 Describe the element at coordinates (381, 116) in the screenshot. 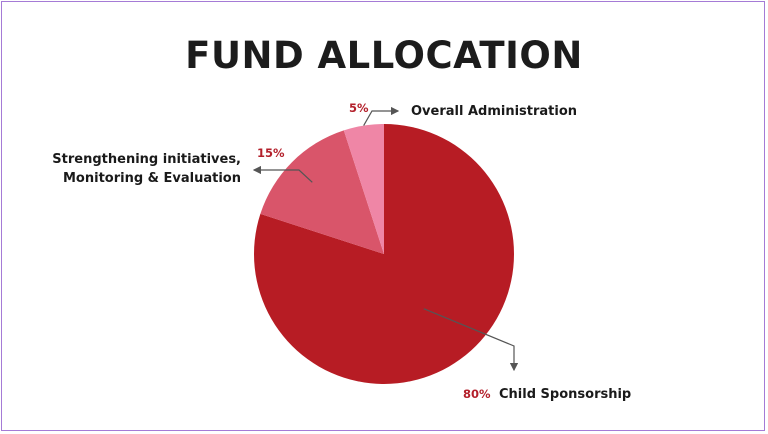

I see `leader-line-overall-administration` at that location.